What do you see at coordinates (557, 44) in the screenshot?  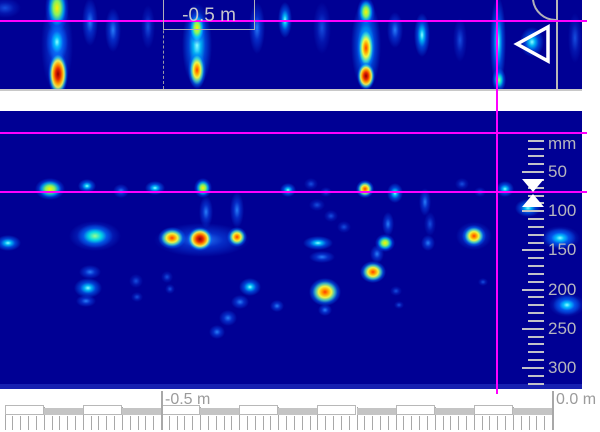 I see `panel-divider-line` at bounding box center [557, 44].